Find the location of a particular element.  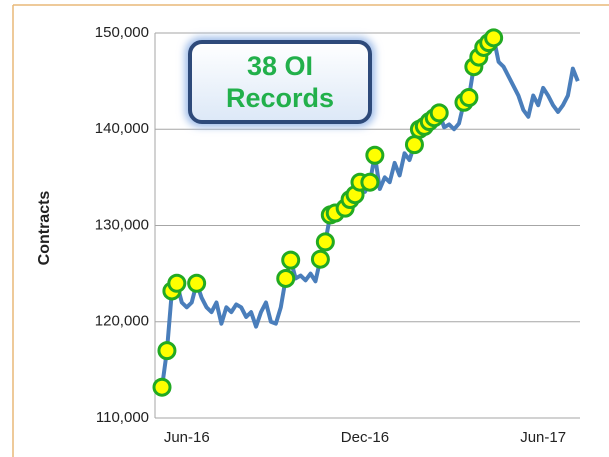

annotation-box is located at coordinates (280, 82).